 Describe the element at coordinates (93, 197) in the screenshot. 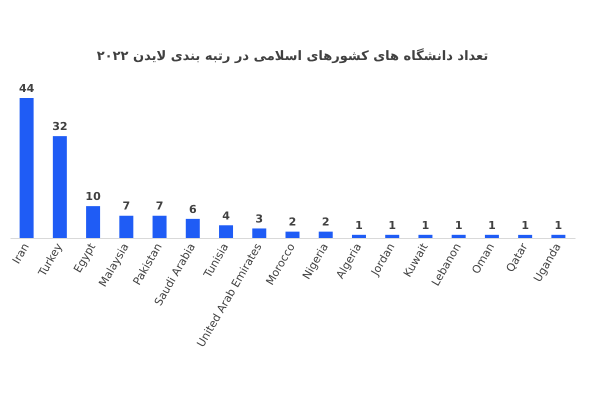

I see `data-label: 10` at that location.